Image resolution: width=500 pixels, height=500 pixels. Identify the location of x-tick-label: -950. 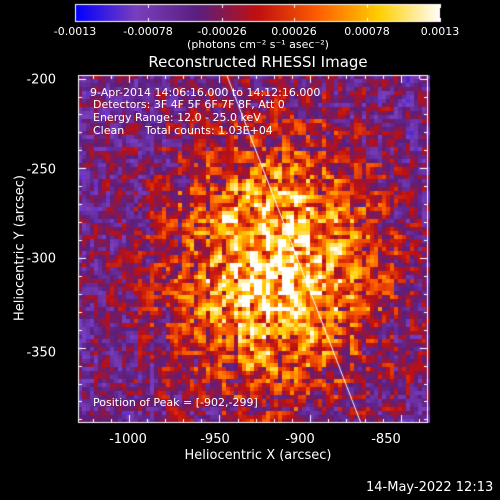
(215, 439).